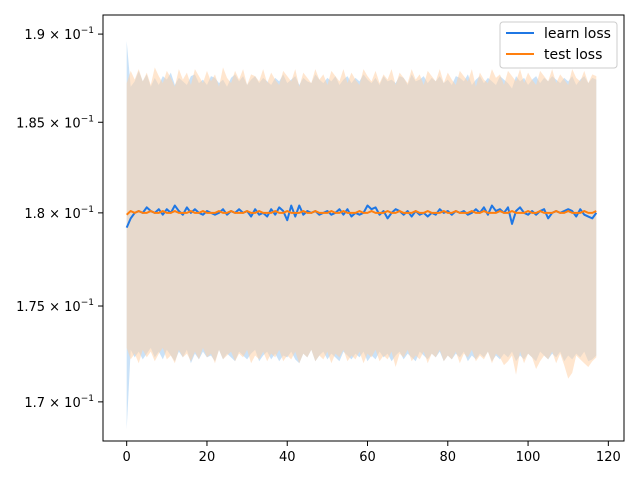 The height and width of the screenshot is (480, 640). What do you see at coordinates (528, 457) in the screenshot?
I see `x-tick-label: 100` at bounding box center [528, 457].